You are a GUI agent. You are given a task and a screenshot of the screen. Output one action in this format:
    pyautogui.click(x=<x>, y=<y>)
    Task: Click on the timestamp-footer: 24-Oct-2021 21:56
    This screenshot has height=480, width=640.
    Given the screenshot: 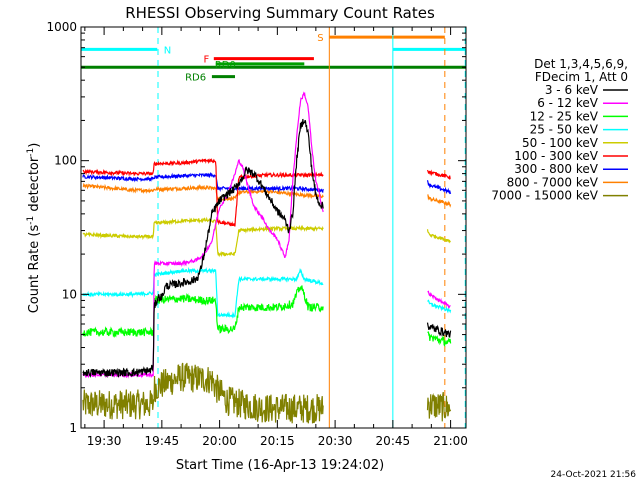 What is the action you would take?
    pyautogui.click(x=594, y=475)
    